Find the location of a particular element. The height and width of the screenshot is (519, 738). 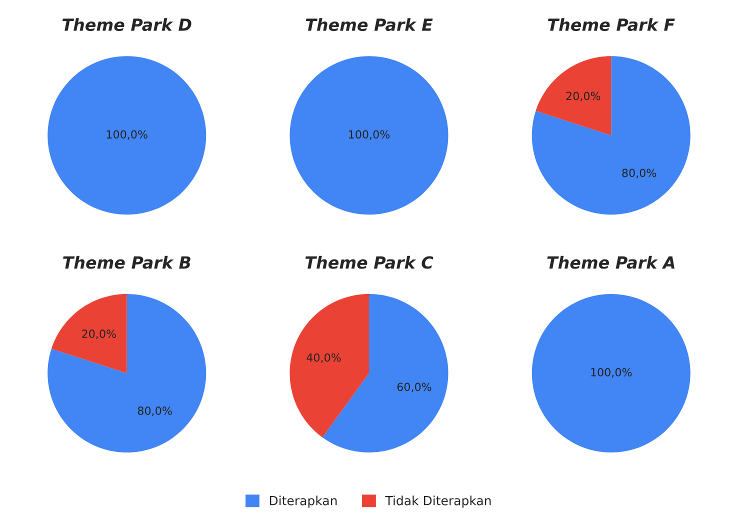

chart-title: Theme Park C is located at coordinates (369, 262).